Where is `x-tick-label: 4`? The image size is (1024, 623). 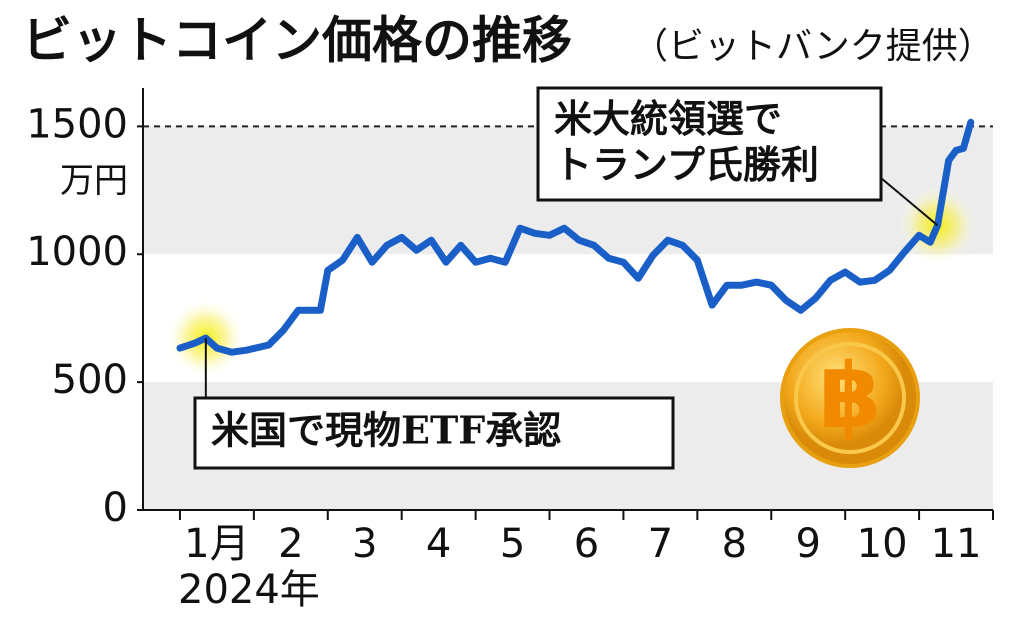 x-tick-label: 4 is located at coordinates (438, 544).